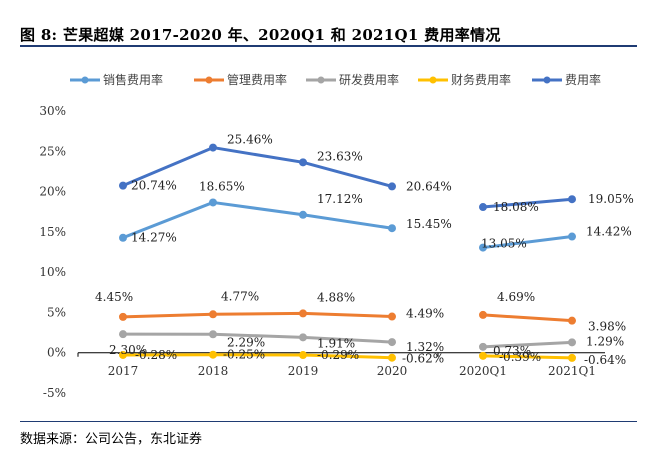  What do you see at coordinates (583, 79) in the screenshot?
I see `legend-label: 费用率` at bounding box center [583, 79].